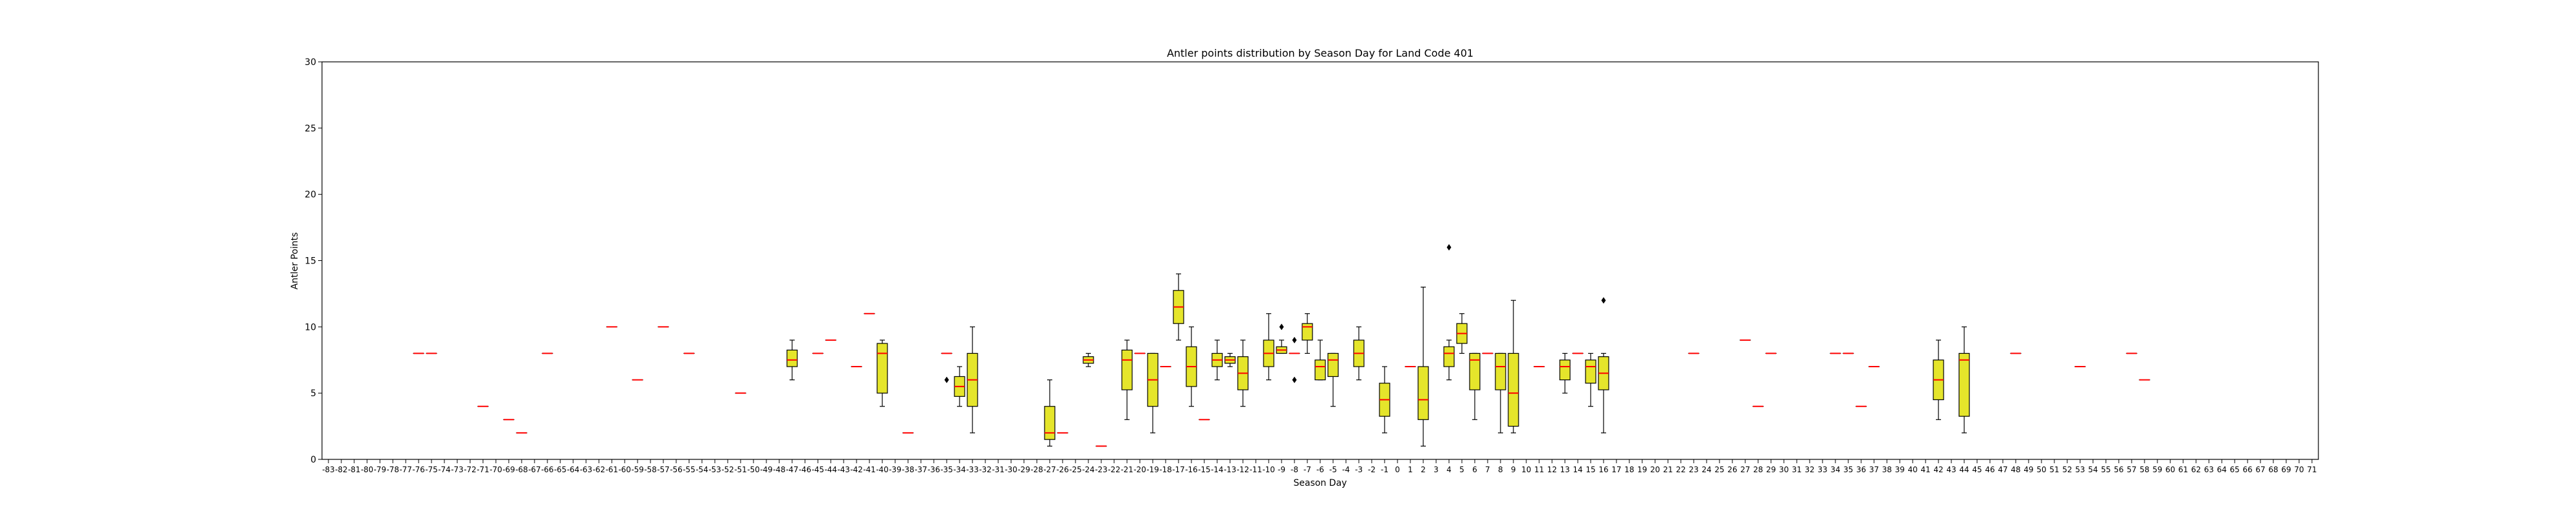  Describe the element at coordinates (830, 469) in the screenshot. I see `x-tick-label: -44` at that location.